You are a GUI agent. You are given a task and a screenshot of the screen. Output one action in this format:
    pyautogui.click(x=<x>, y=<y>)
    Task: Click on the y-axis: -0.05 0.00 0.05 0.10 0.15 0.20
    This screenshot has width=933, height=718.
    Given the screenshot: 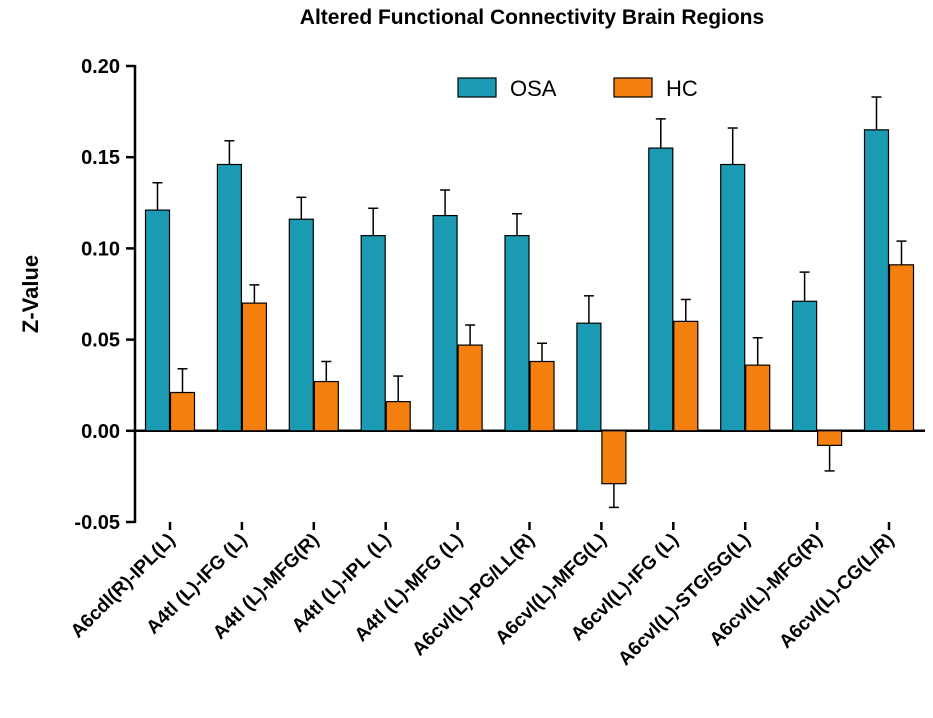 What is the action you would take?
    pyautogui.click(x=105, y=295)
    